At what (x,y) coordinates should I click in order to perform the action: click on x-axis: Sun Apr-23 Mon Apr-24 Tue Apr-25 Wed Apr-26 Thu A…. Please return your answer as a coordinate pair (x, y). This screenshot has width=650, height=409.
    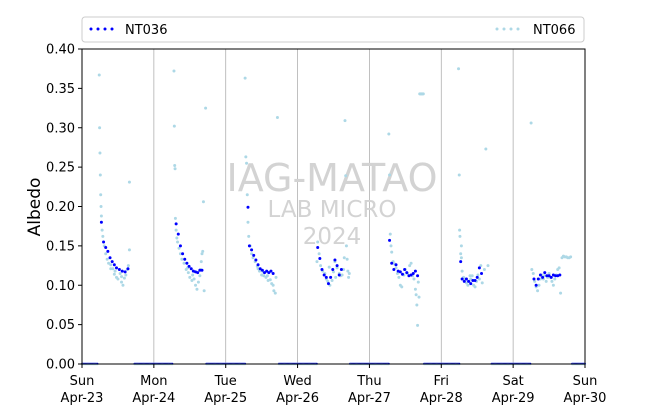
    Looking at the image, I should click on (333, 385).